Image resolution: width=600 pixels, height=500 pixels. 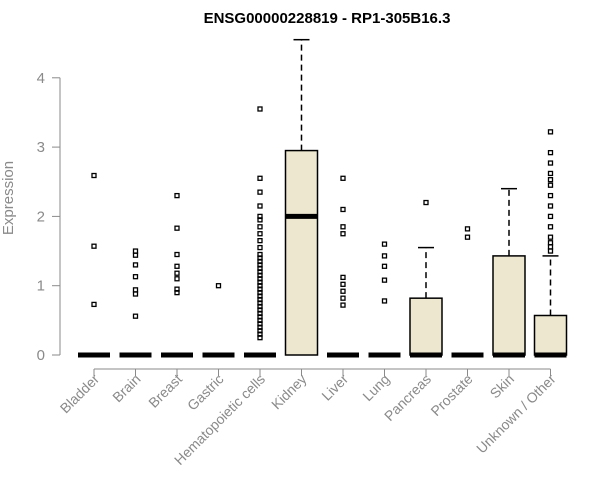 I want to click on x-tick-label: Bladder, so click(x=80, y=394).